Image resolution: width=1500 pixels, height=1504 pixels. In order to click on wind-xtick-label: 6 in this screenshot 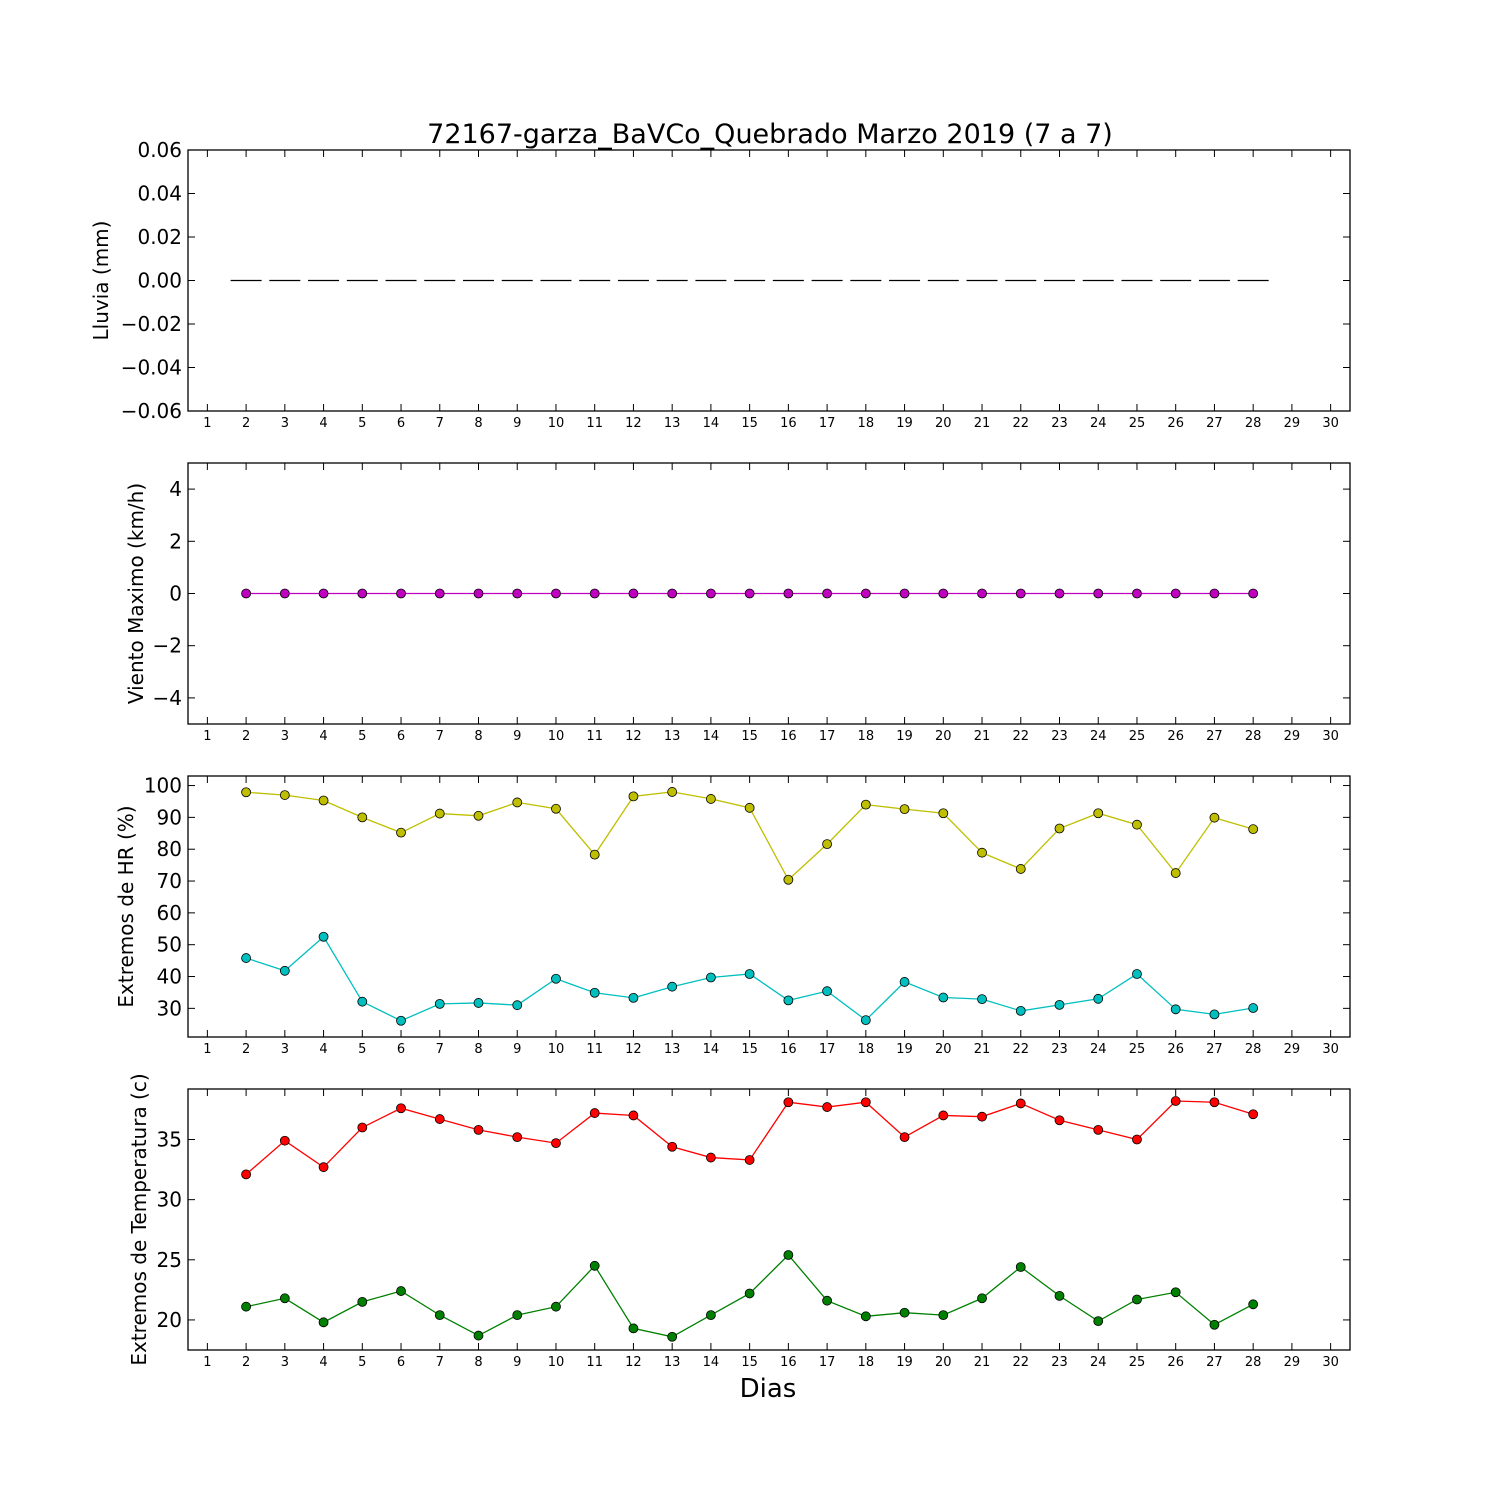, I will do `click(401, 736)`.